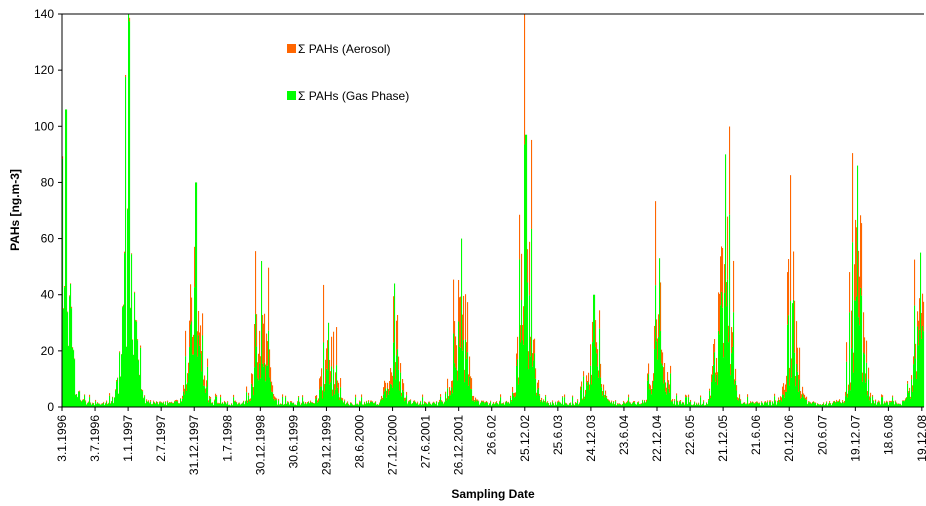 This screenshot has height=506, width=926. What do you see at coordinates (822, 435) in the screenshot?
I see `x-tick-label: 20.6.07` at bounding box center [822, 435].